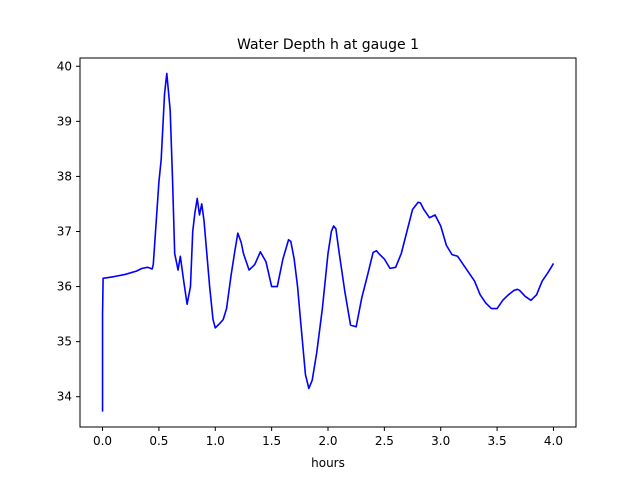 Image resolution: width=640 pixels, height=480 pixels. I want to click on x-tick-label: 0.5, so click(158, 441).